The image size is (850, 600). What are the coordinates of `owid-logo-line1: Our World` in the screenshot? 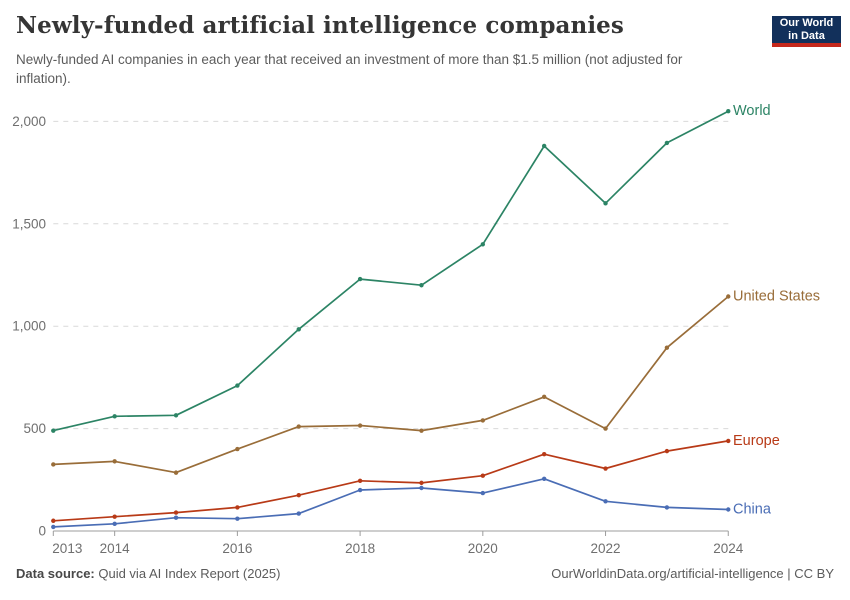 It's located at (806, 23).